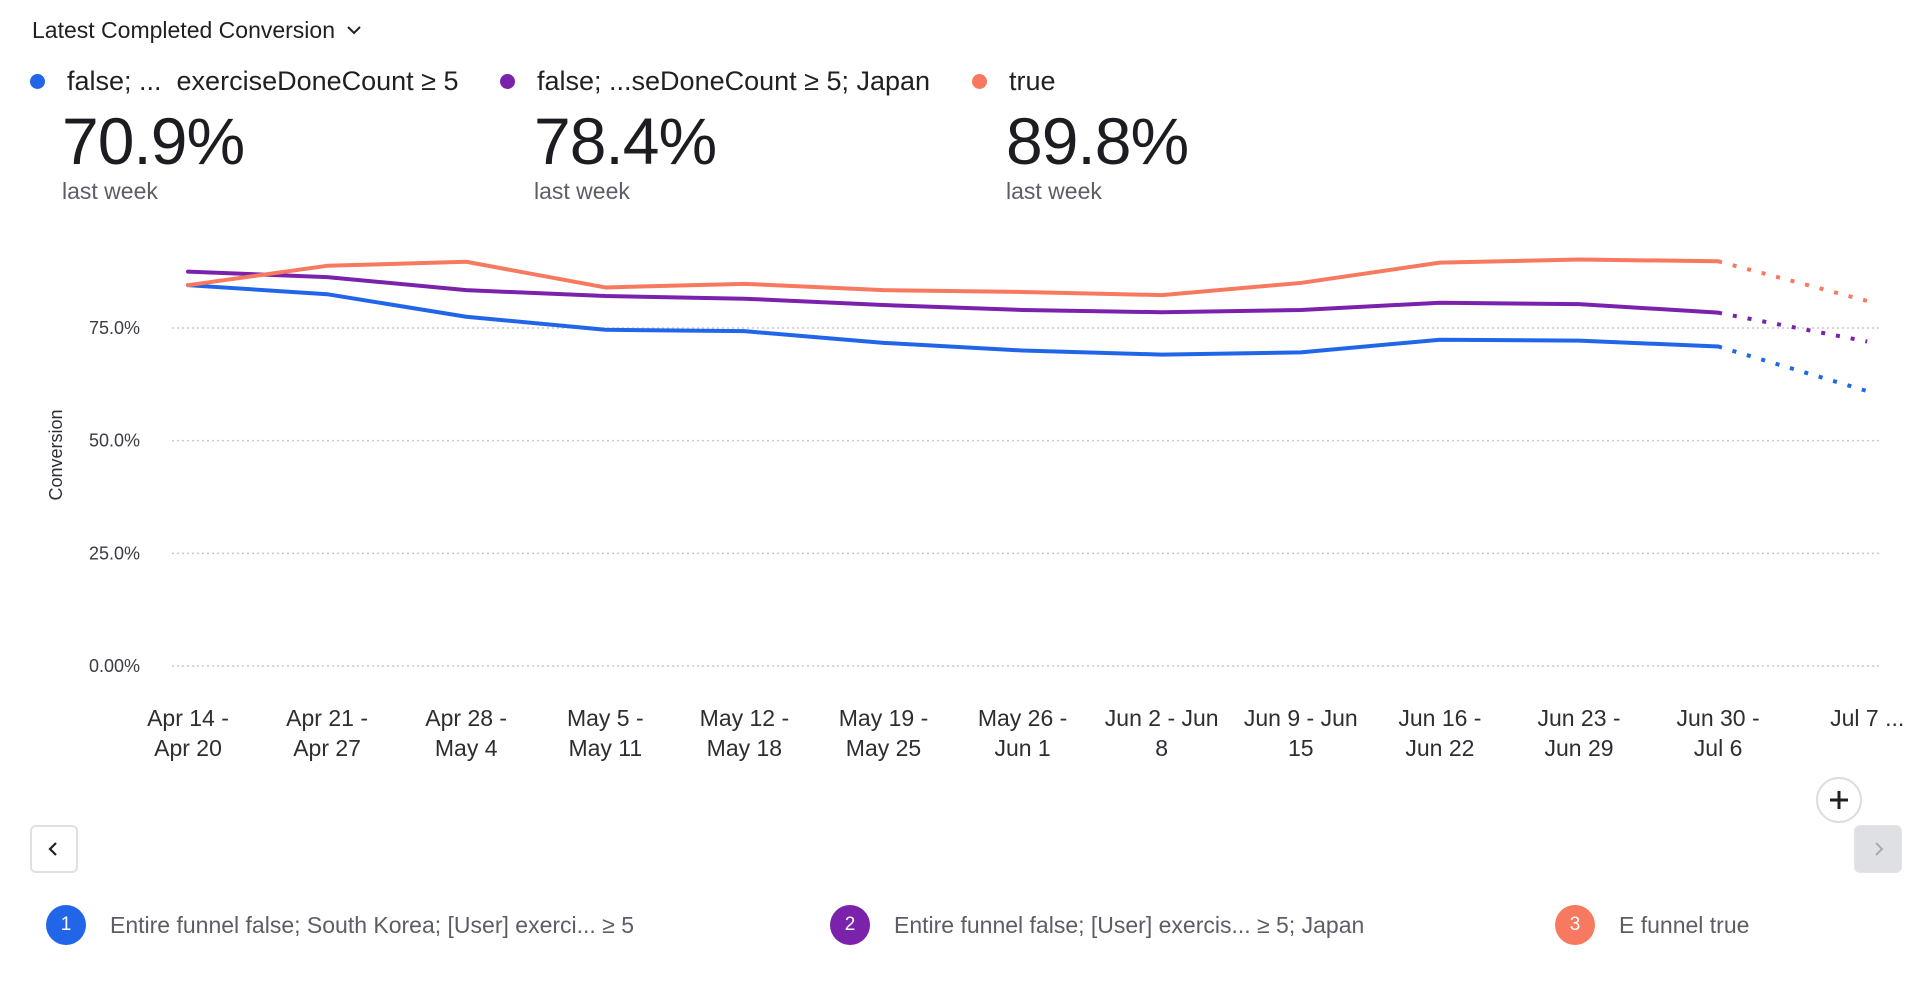 The image size is (1924, 994). What do you see at coordinates (1718, 718) in the screenshot?
I see `x-tick-label: Jun 30 -` at bounding box center [1718, 718].